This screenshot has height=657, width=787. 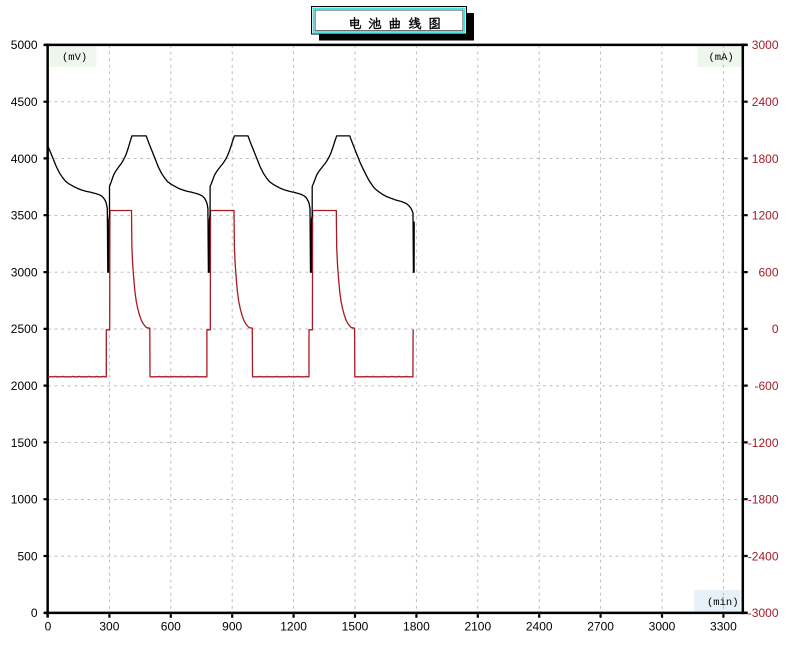 I want to click on svg-text: 2500, so click(x=24, y=329).